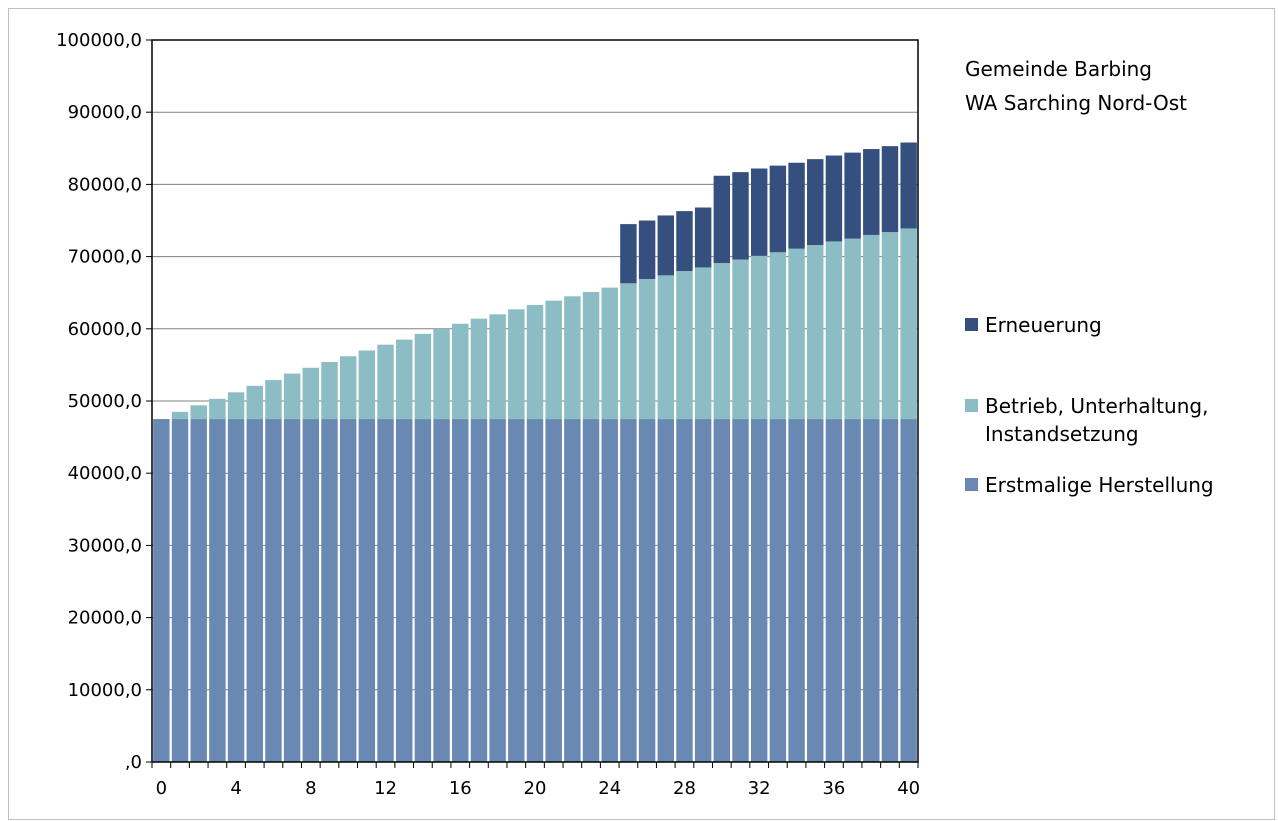 The width and height of the screenshot is (1278, 821). Describe the element at coordinates (133, 762) in the screenshot. I see `y-tick-label: ,0` at that location.